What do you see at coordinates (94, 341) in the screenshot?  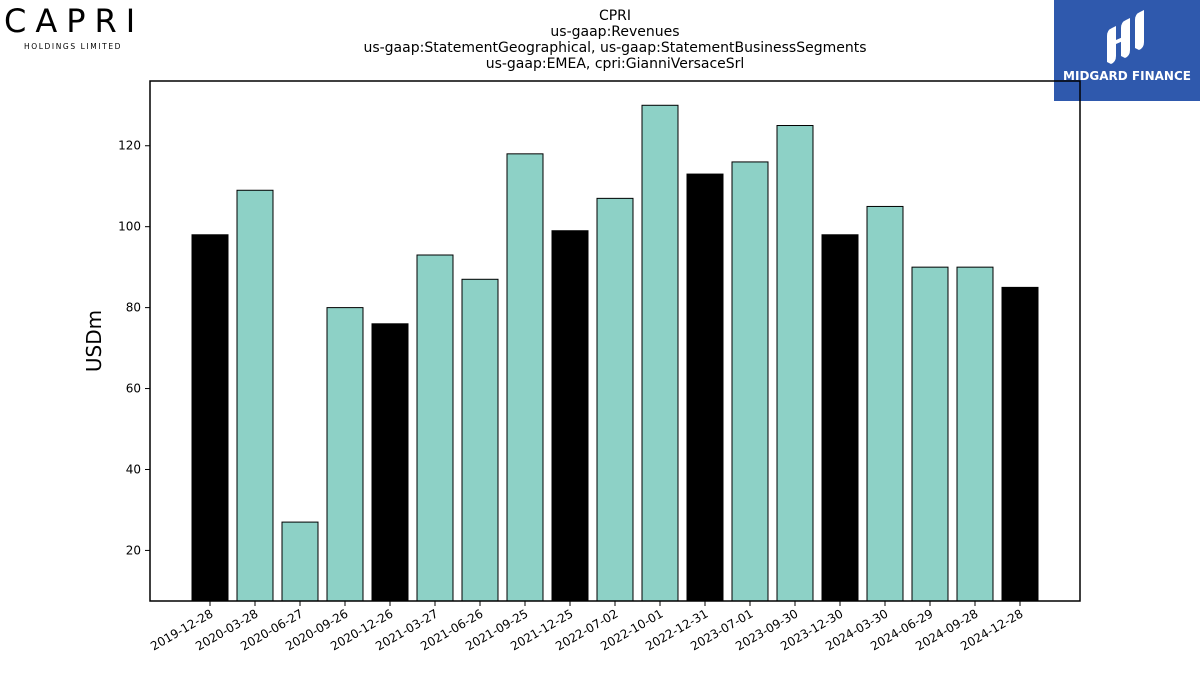 I see `y-axis-label: USDm` at bounding box center [94, 341].